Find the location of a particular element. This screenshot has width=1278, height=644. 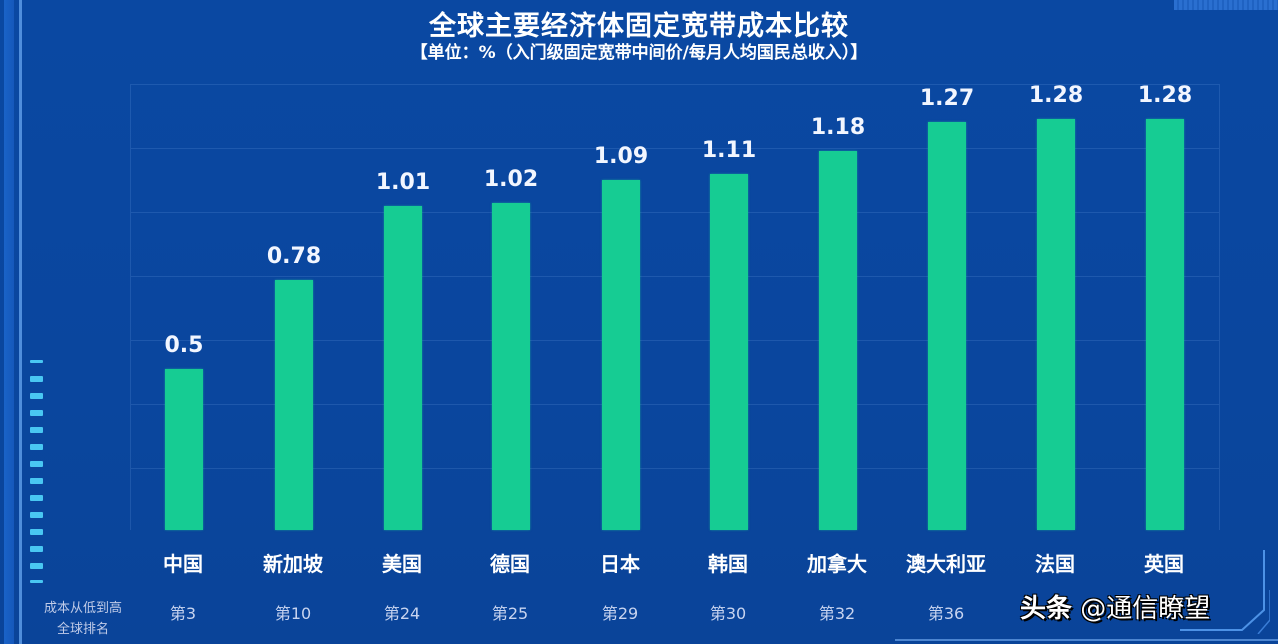

bar-group: 1.09 is located at coordinates (621, 307).